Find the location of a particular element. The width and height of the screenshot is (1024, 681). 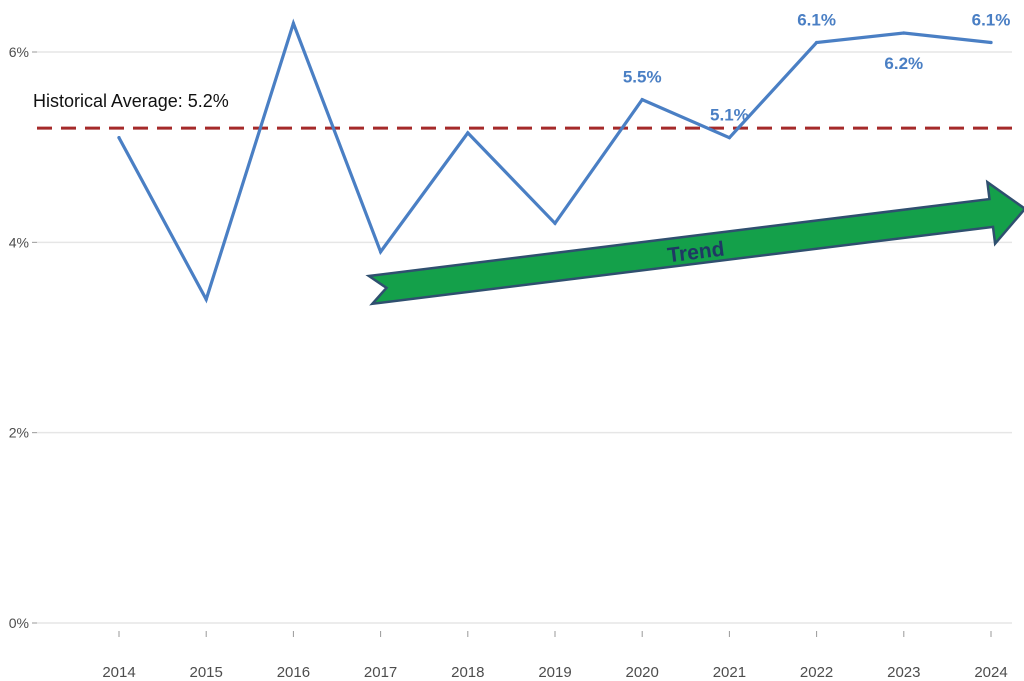

trend-arrow is located at coordinates (694, 242).